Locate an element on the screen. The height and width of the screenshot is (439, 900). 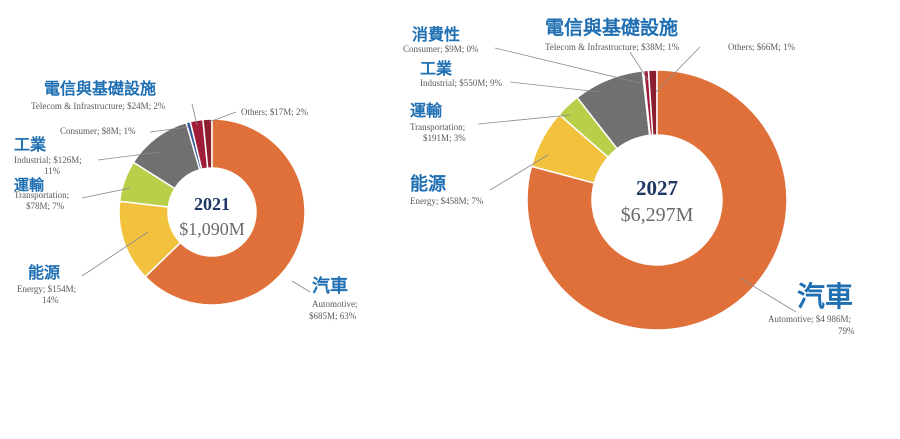
label-en-consumer-2021: Consumer; $8M; 1% is located at coordinates (98, 131).